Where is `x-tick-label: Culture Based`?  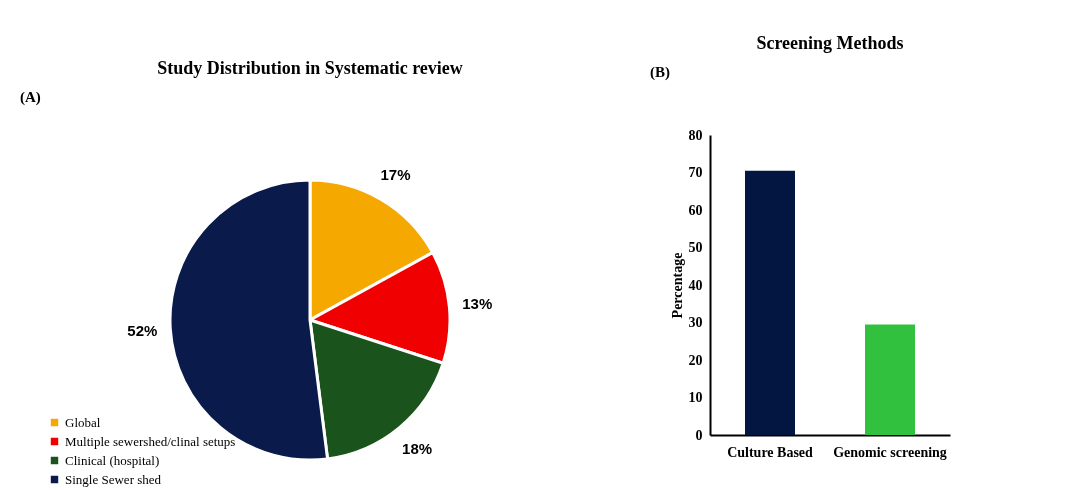
x-tick-label: Culture Based is located at coordinates (770, 452).